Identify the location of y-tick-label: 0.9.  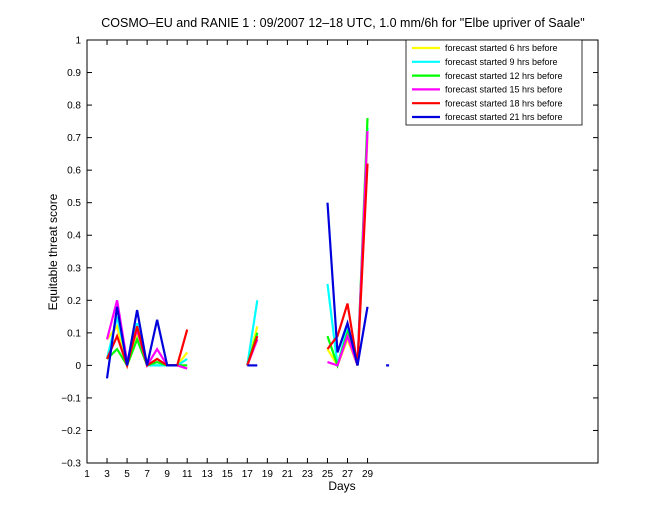
(74, 73).